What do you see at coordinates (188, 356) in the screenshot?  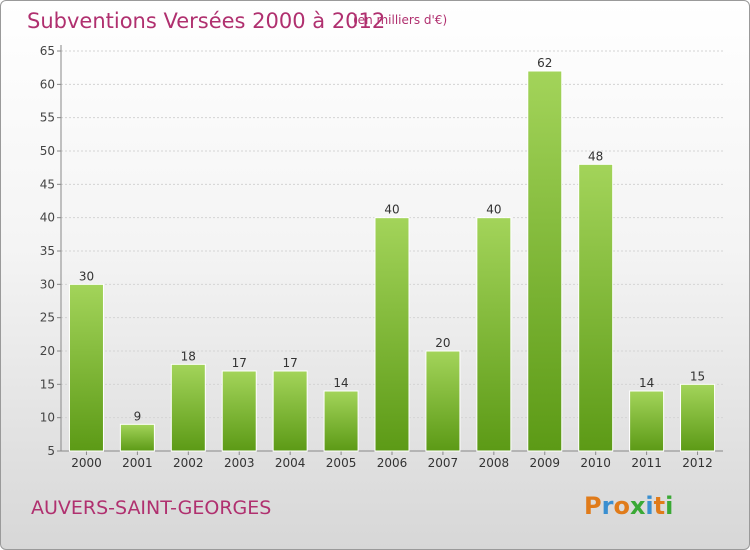 I see `data-label: 18` at bounding box center [188, 356].